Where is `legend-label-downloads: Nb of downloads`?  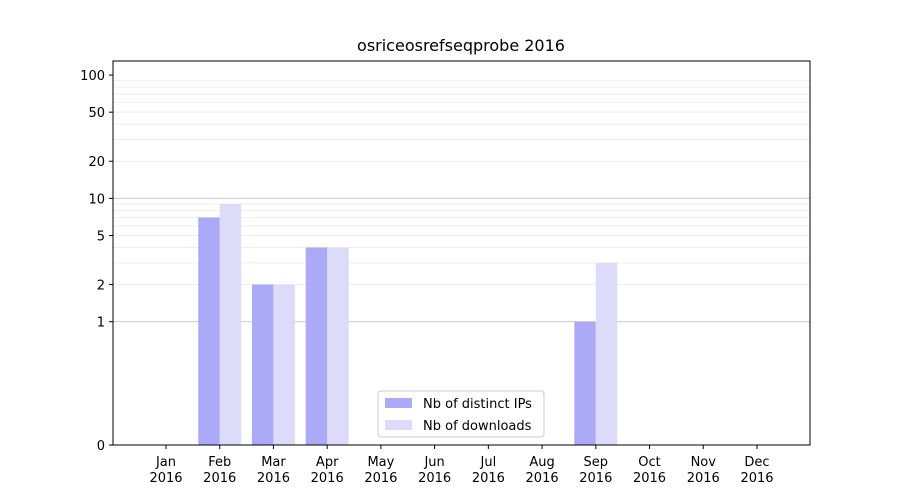
legend-label-downloads: Nb of downloads is located at coordinates (477, 426).